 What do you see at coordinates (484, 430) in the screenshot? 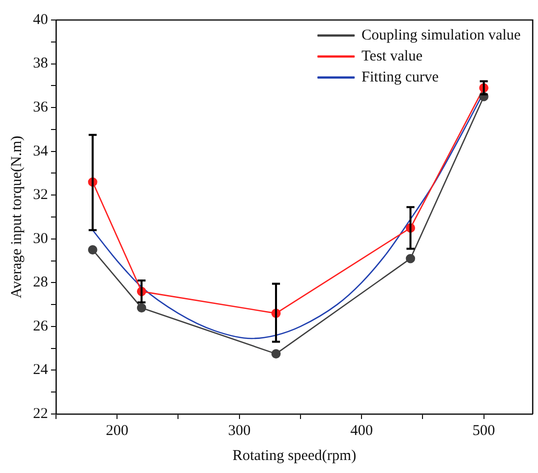
I see `x-tick-label: 500` at bounding box center [484, 430].